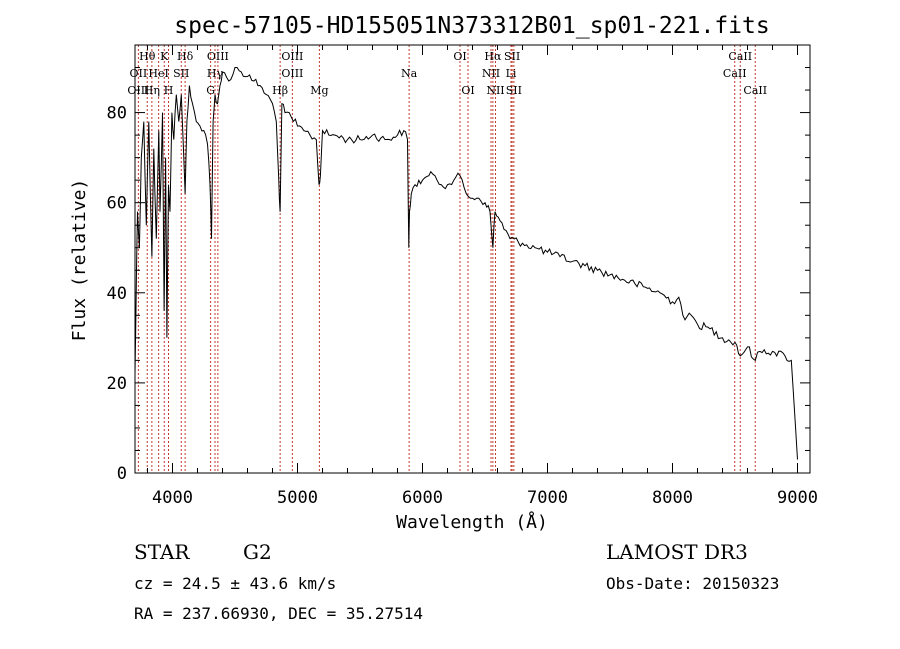 The height and width of the screenshot is (649, 900). Describe the element at coordinates (472, 522) in the screenshot. I see `x-axis-label: Wavelength (Å)` at that location.